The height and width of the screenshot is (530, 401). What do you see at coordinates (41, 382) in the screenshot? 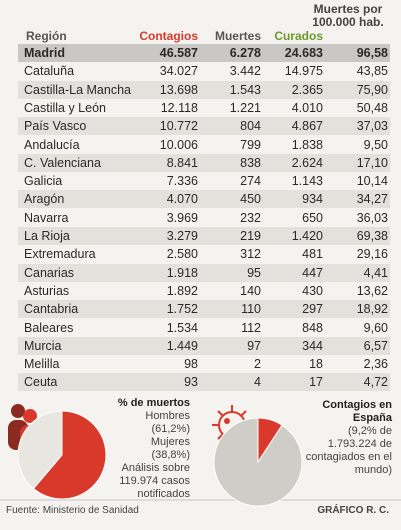
I see `region: Ceuta` at bounding box center [41, 382].